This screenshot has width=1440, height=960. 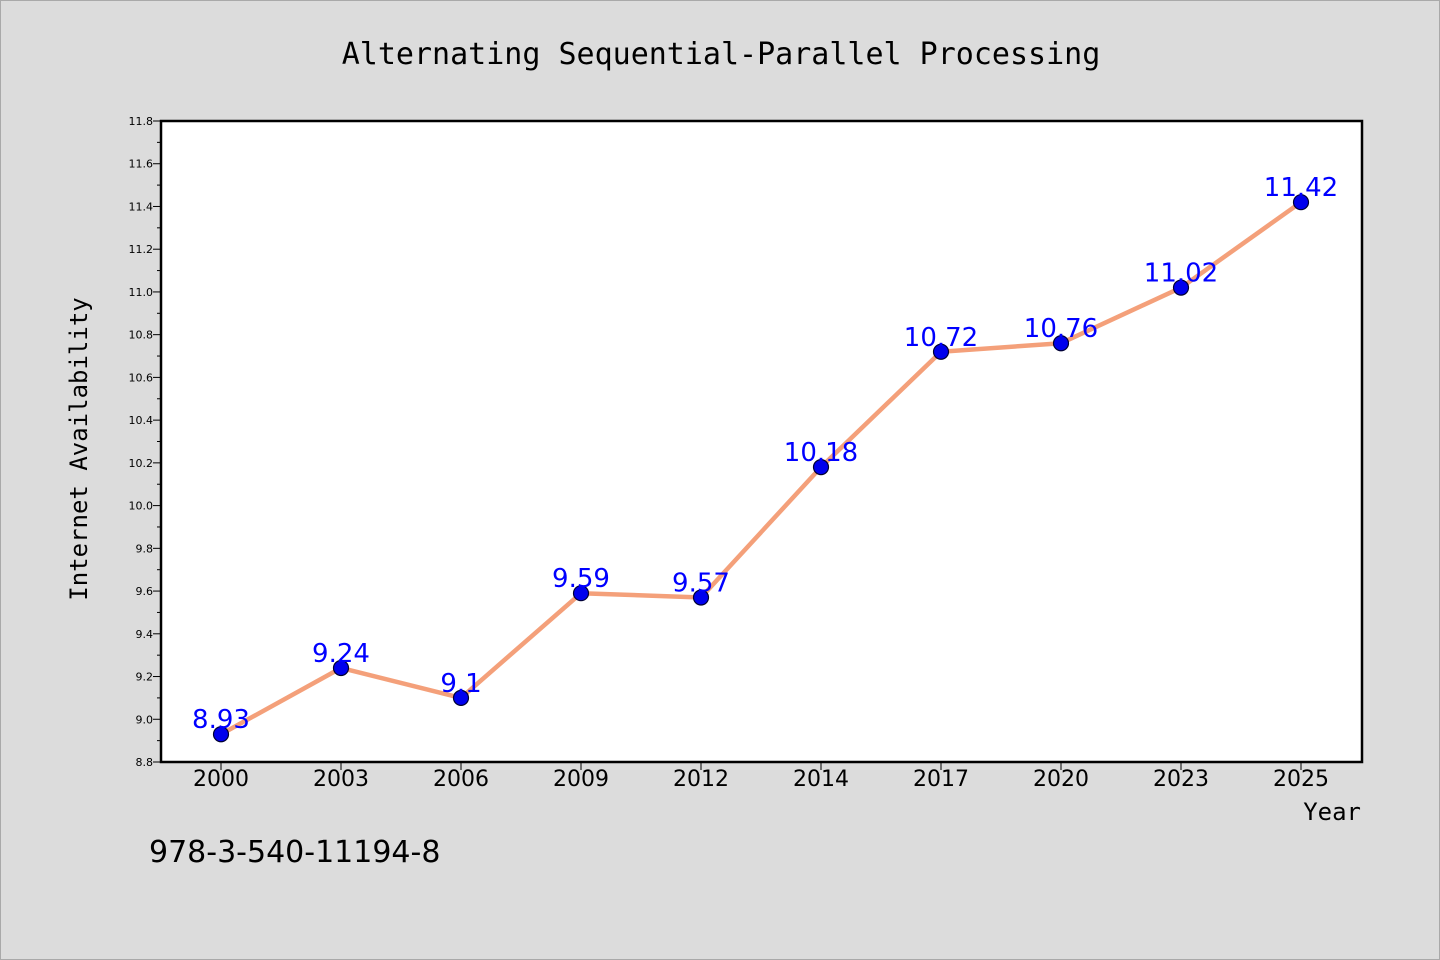 I want to click on y-axis-label: Internet Availability, so click(x=79, y=448).